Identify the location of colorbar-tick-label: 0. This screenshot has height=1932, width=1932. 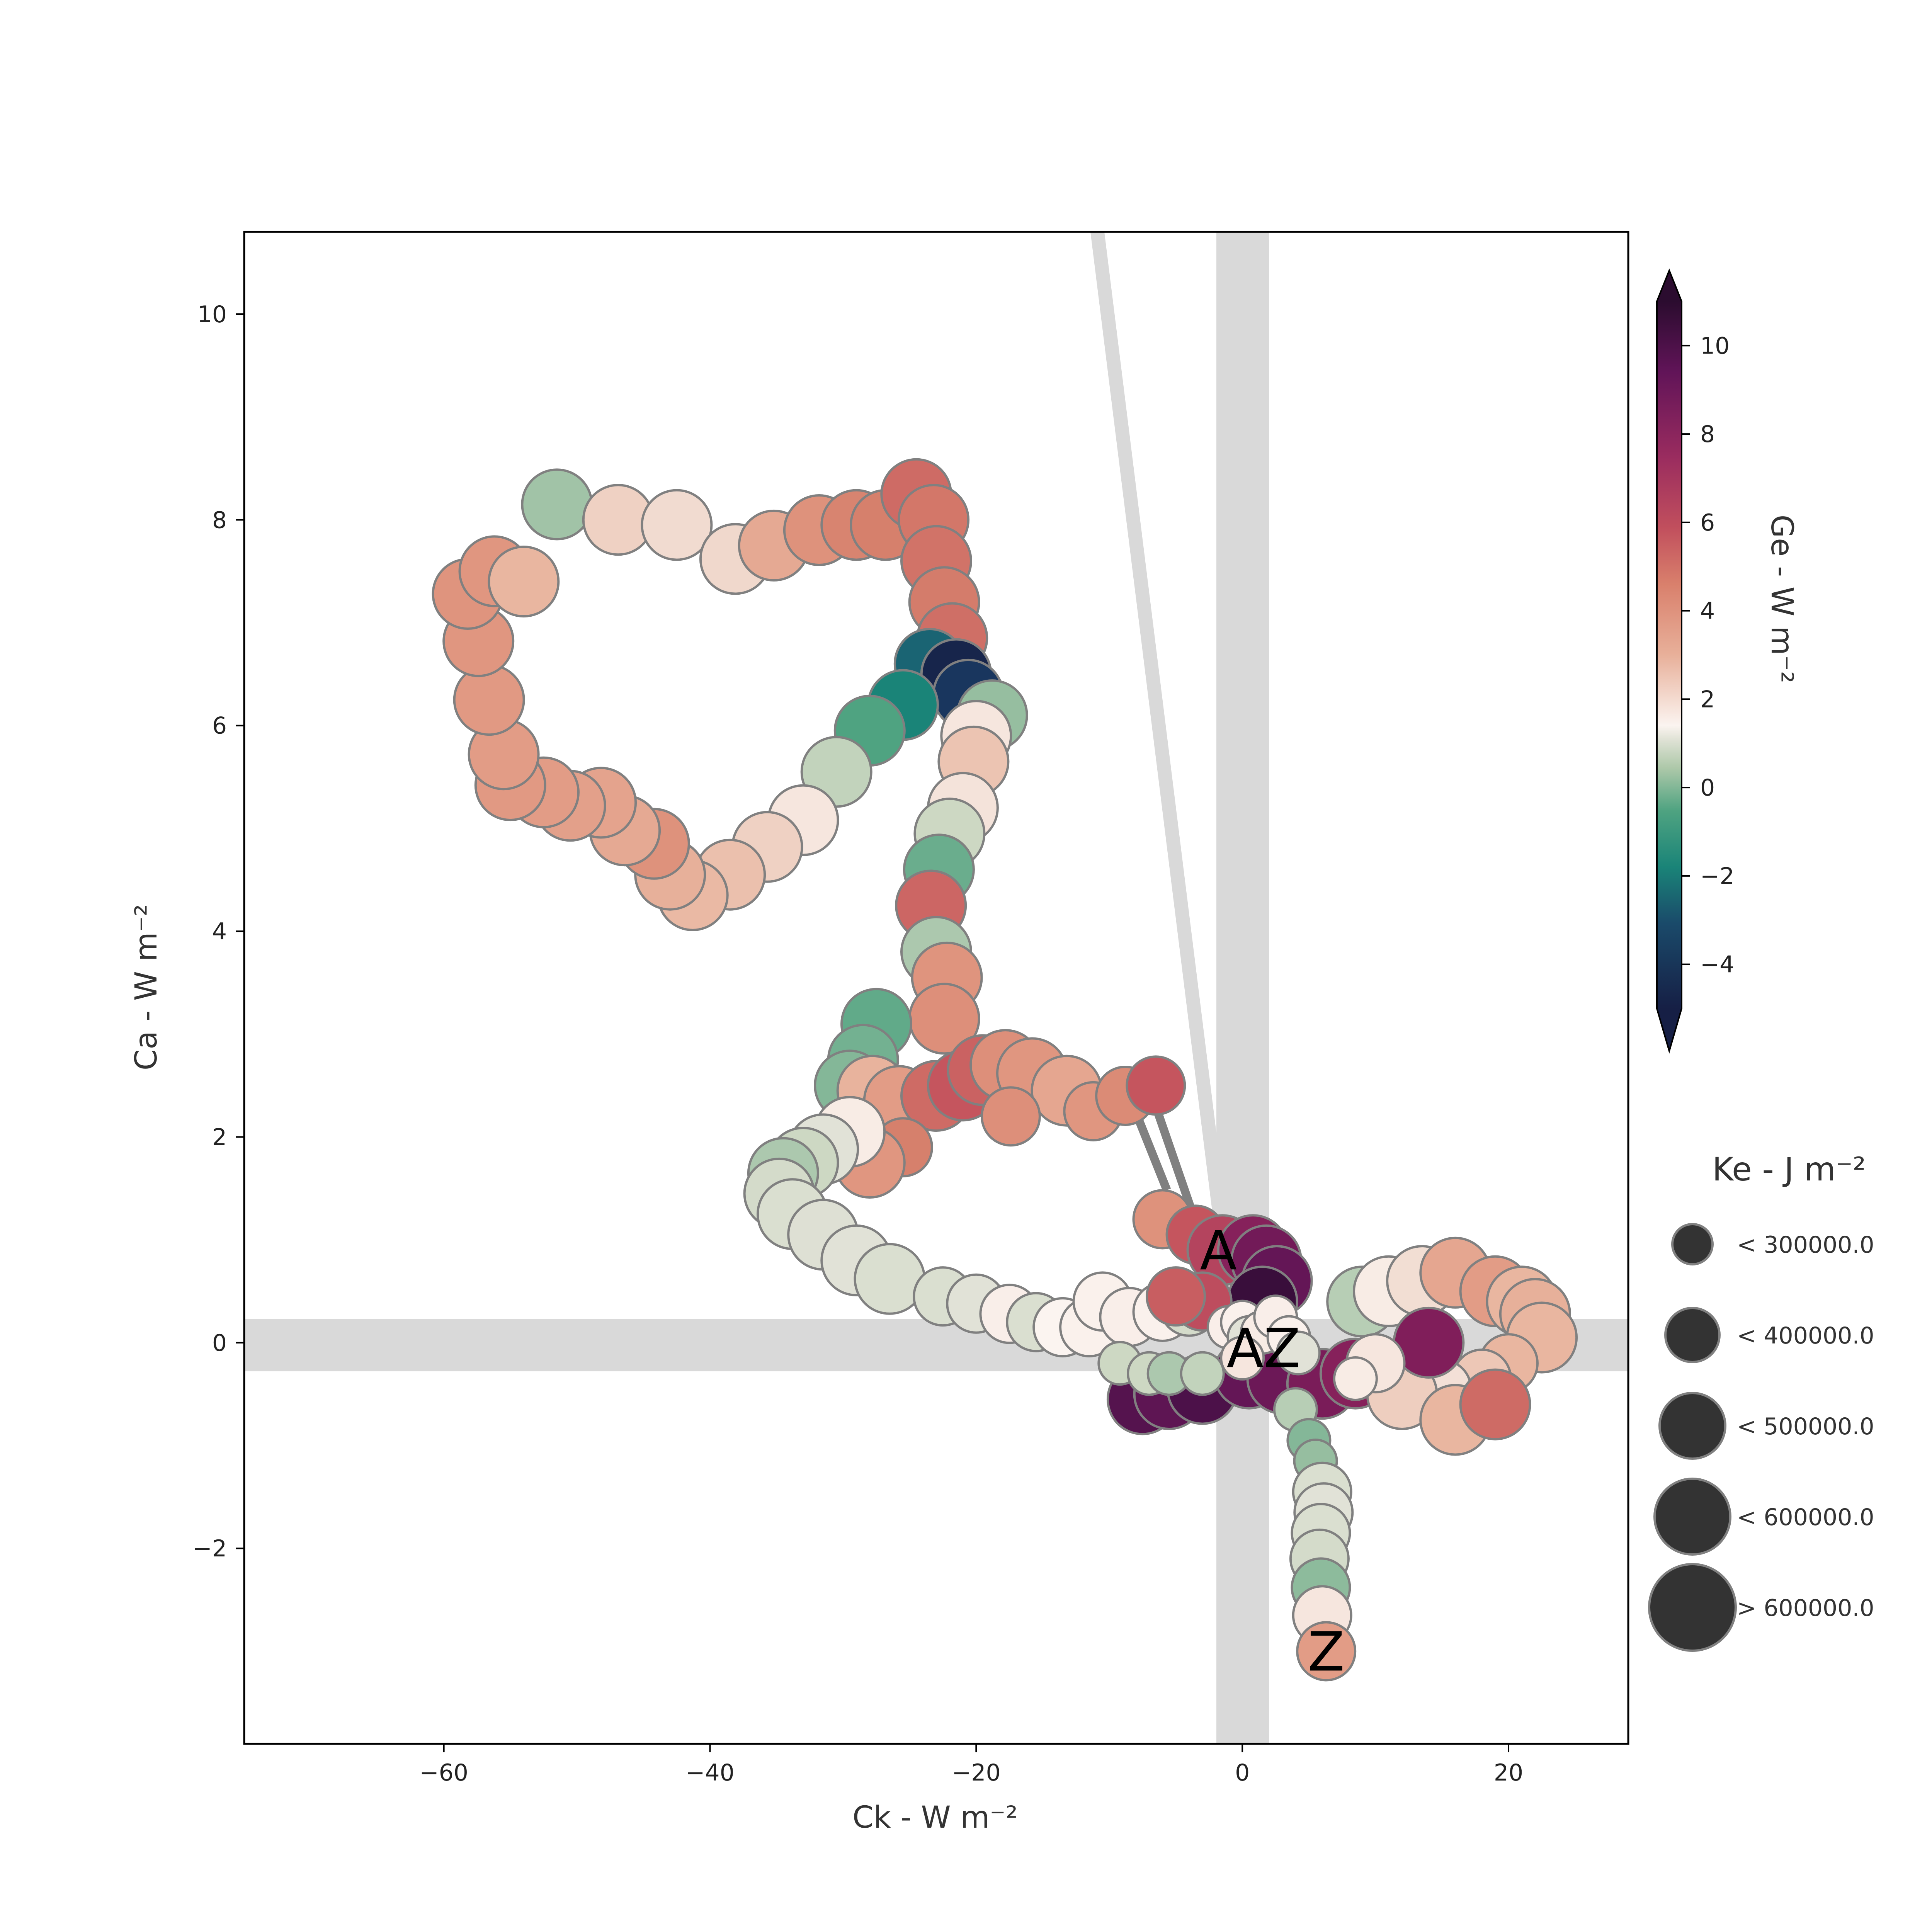
(1708, 788).